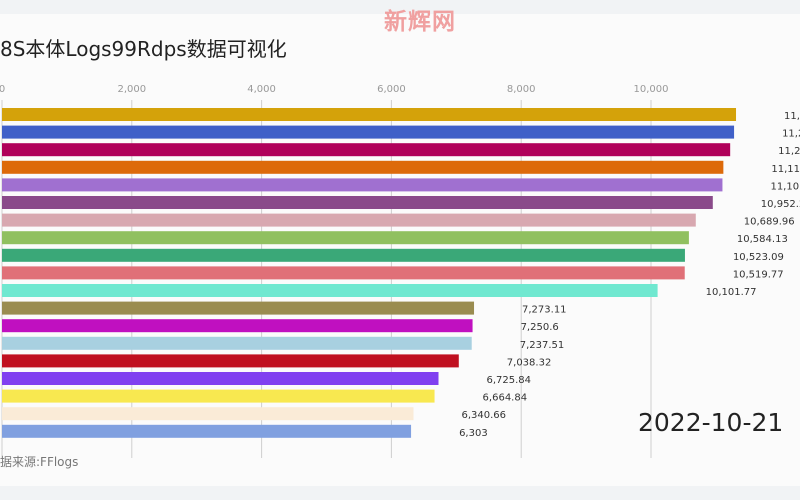 The height and width of the screenshot is (500, 800). Describe the element at coordinates (544, 310) in the screenshot. I see `value-label: 7,273.11` at that location.